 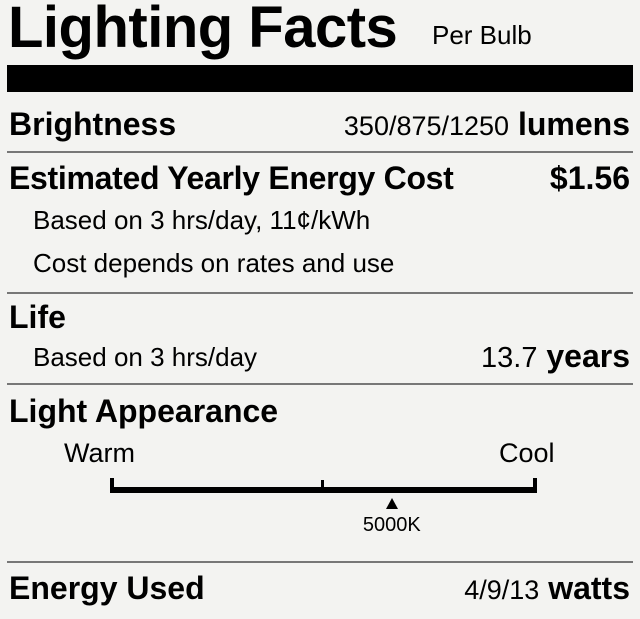 I want to click on life-label: Life, so click(x=37, y=317).